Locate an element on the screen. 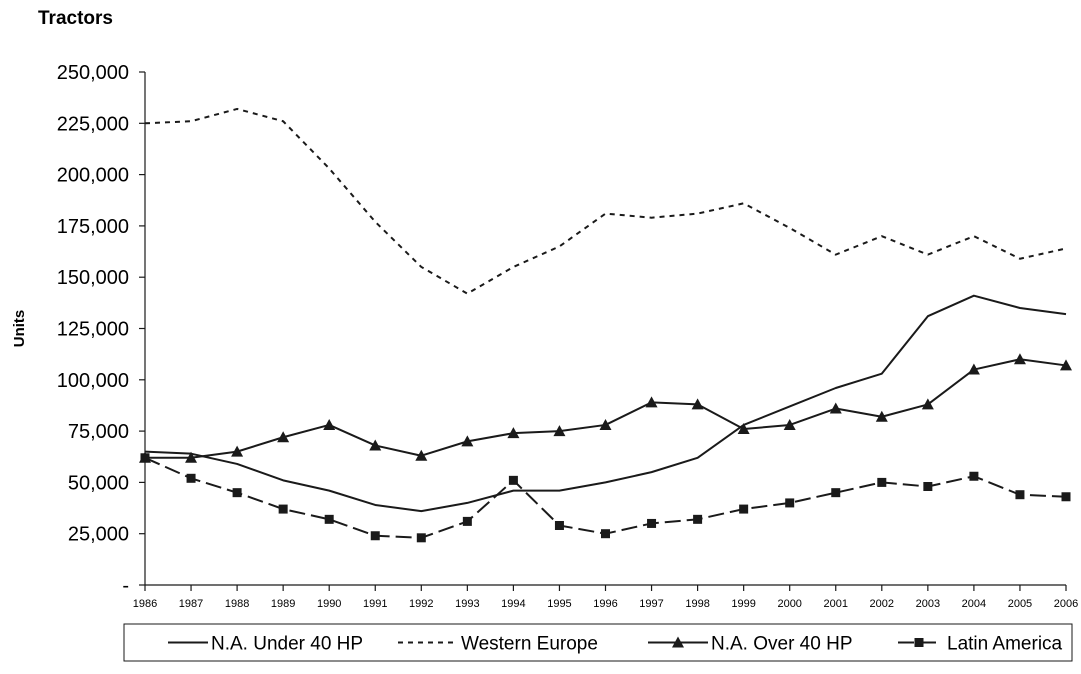 The height and width of the screenshot is (674, 1081). legend-label-1: Western Europe is located at coordinates (529, 644).